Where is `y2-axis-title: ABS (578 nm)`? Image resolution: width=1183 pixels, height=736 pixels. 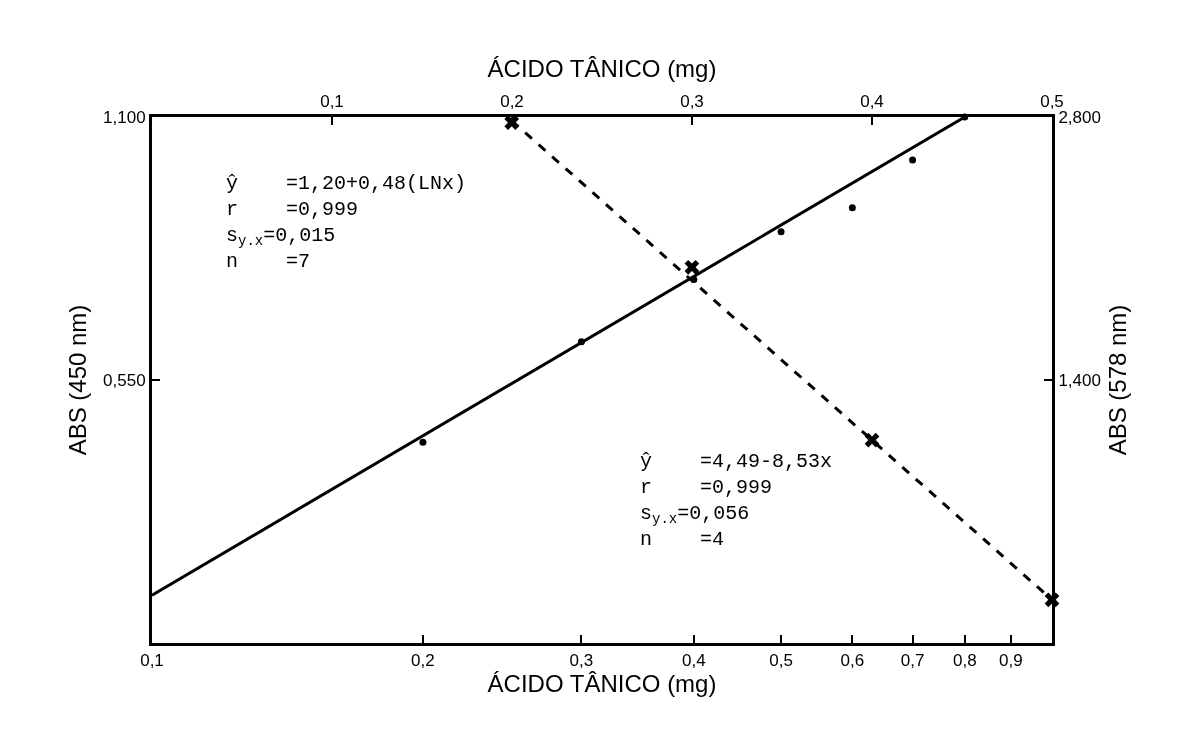
y2-axis-title: ABS (578 nm) is located at coordinates (1118, 380).